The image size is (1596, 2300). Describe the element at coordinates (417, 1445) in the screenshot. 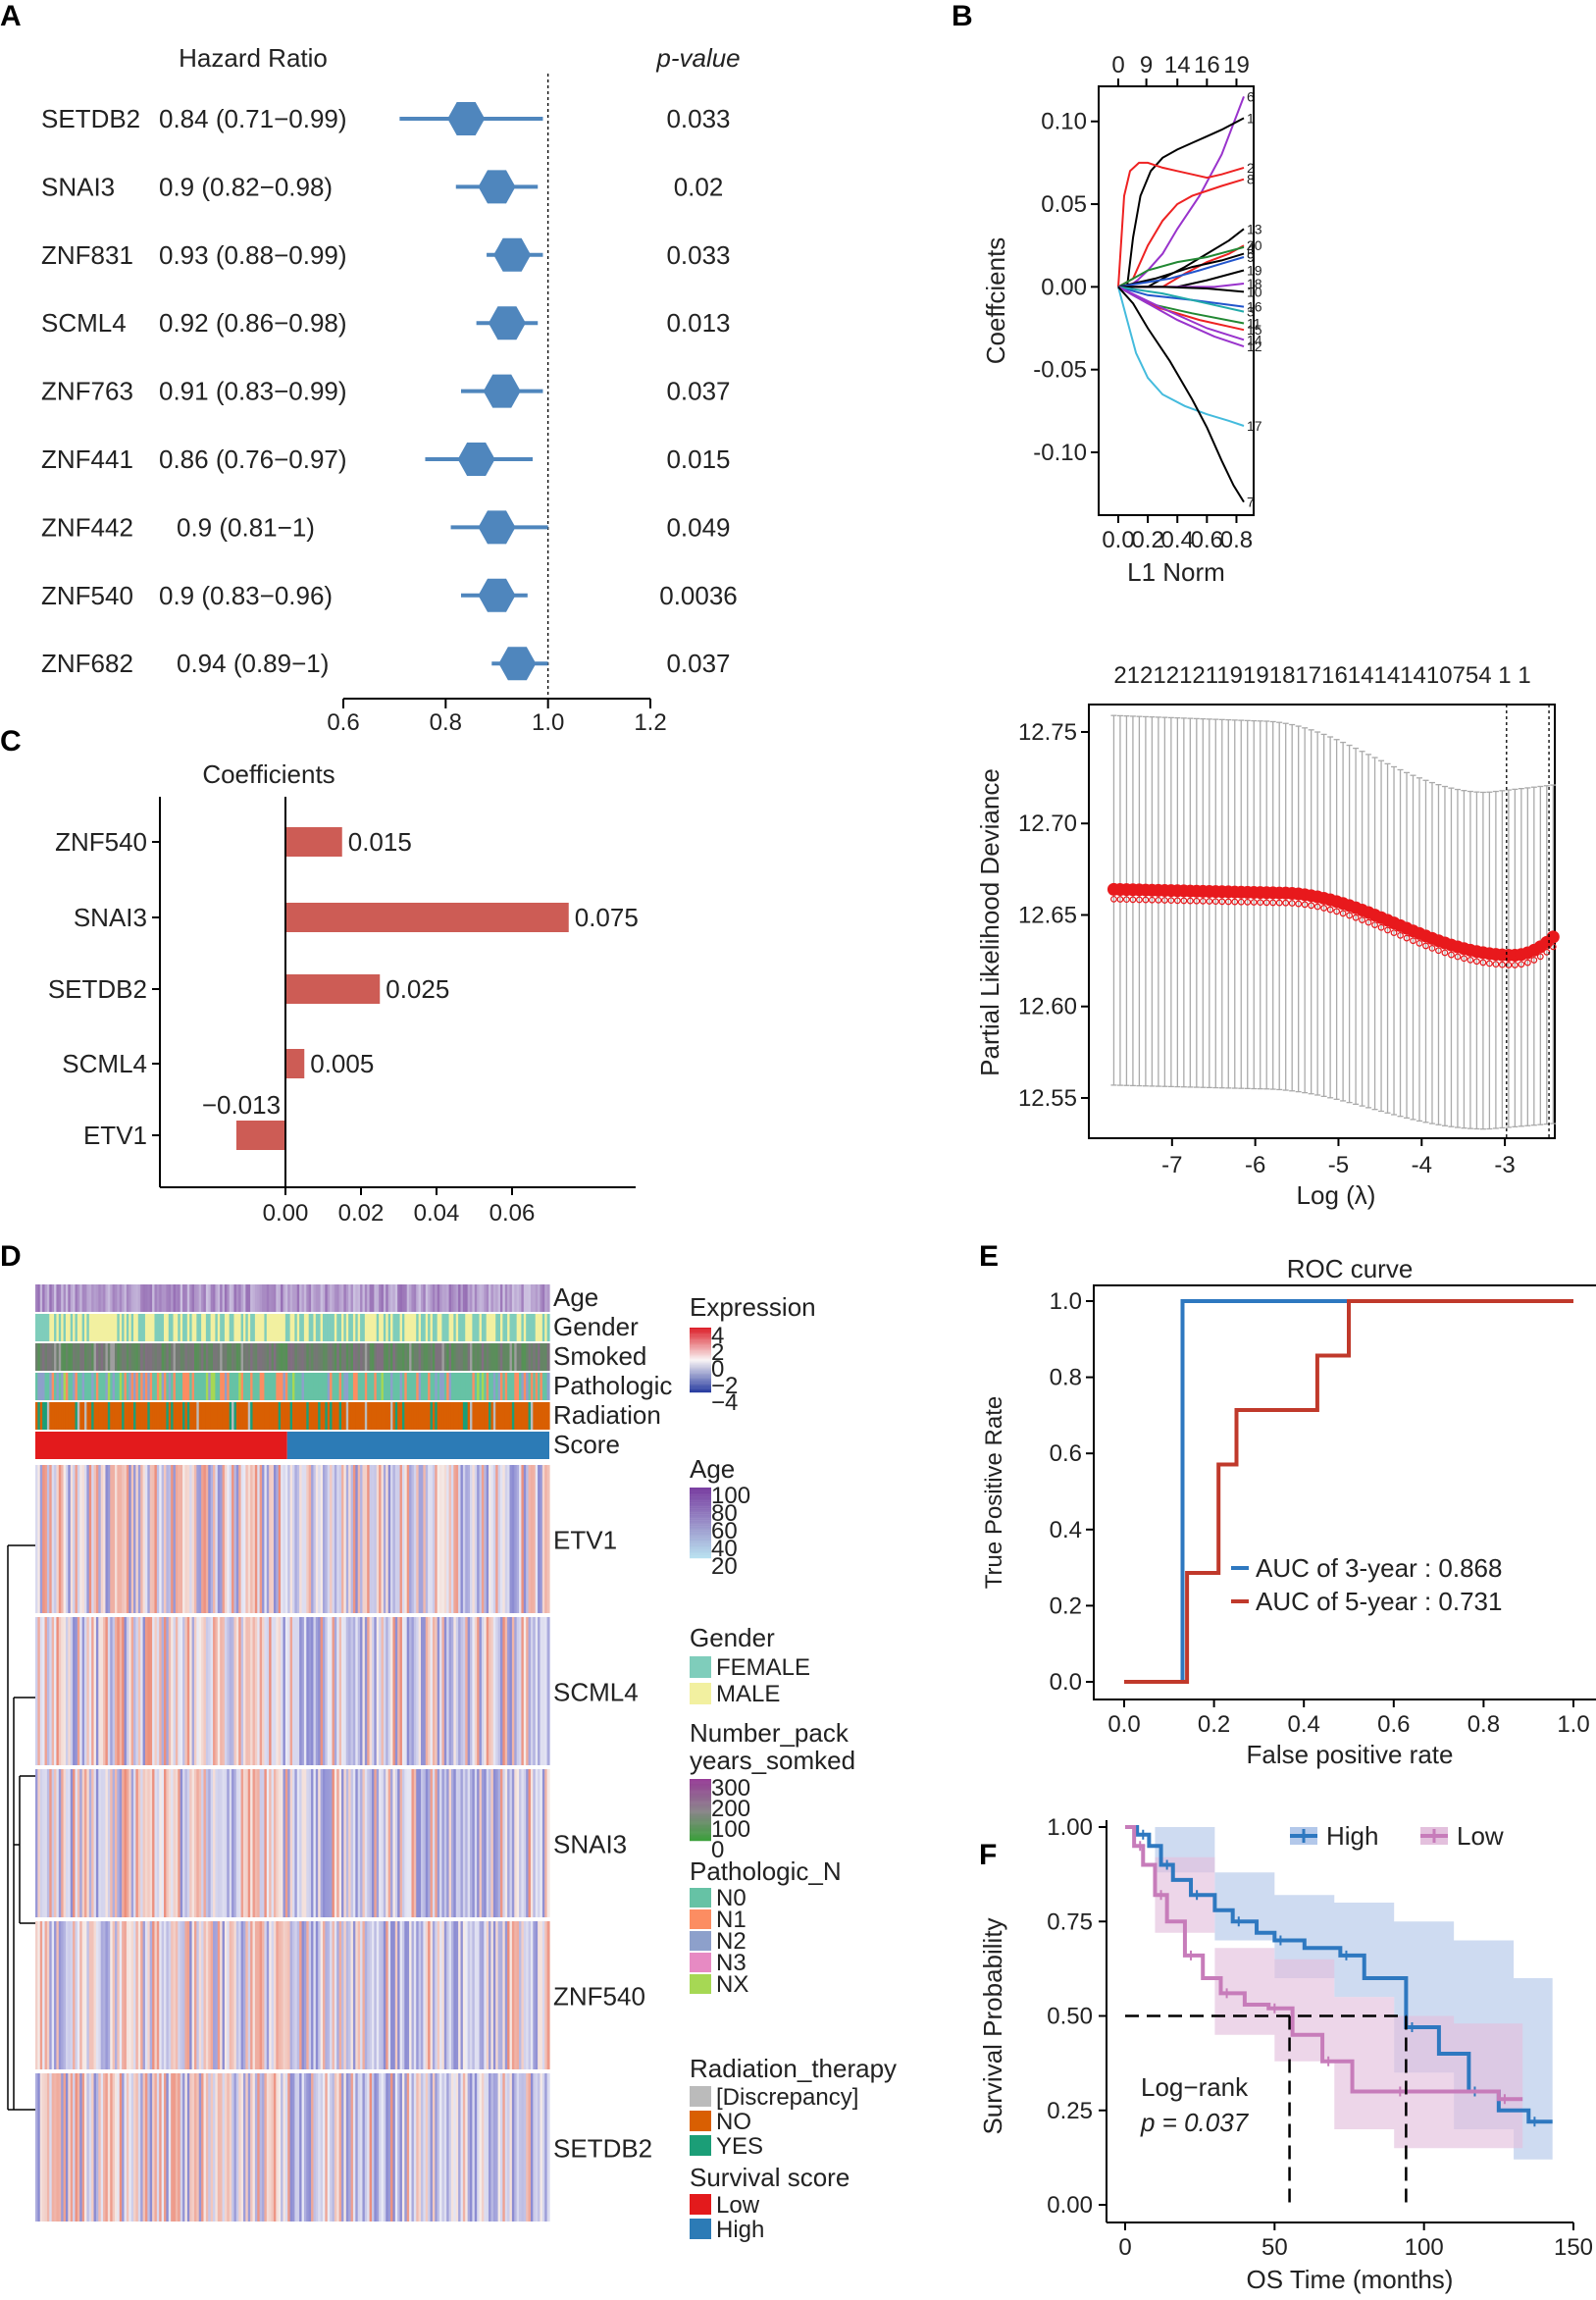

I see `annotation-score-high` at that location.